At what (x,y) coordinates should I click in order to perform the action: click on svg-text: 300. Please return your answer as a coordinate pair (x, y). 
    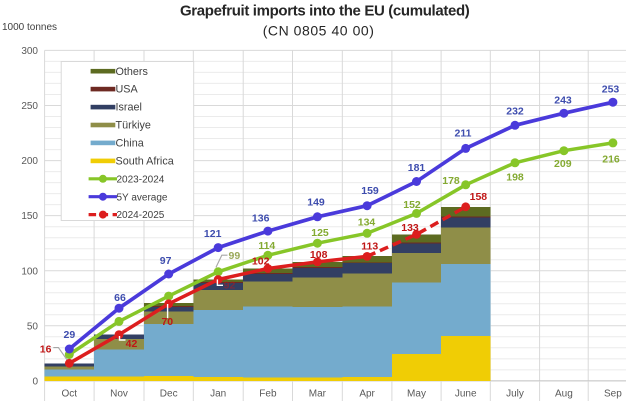
    Looking at the image, I should click on (29, 51).